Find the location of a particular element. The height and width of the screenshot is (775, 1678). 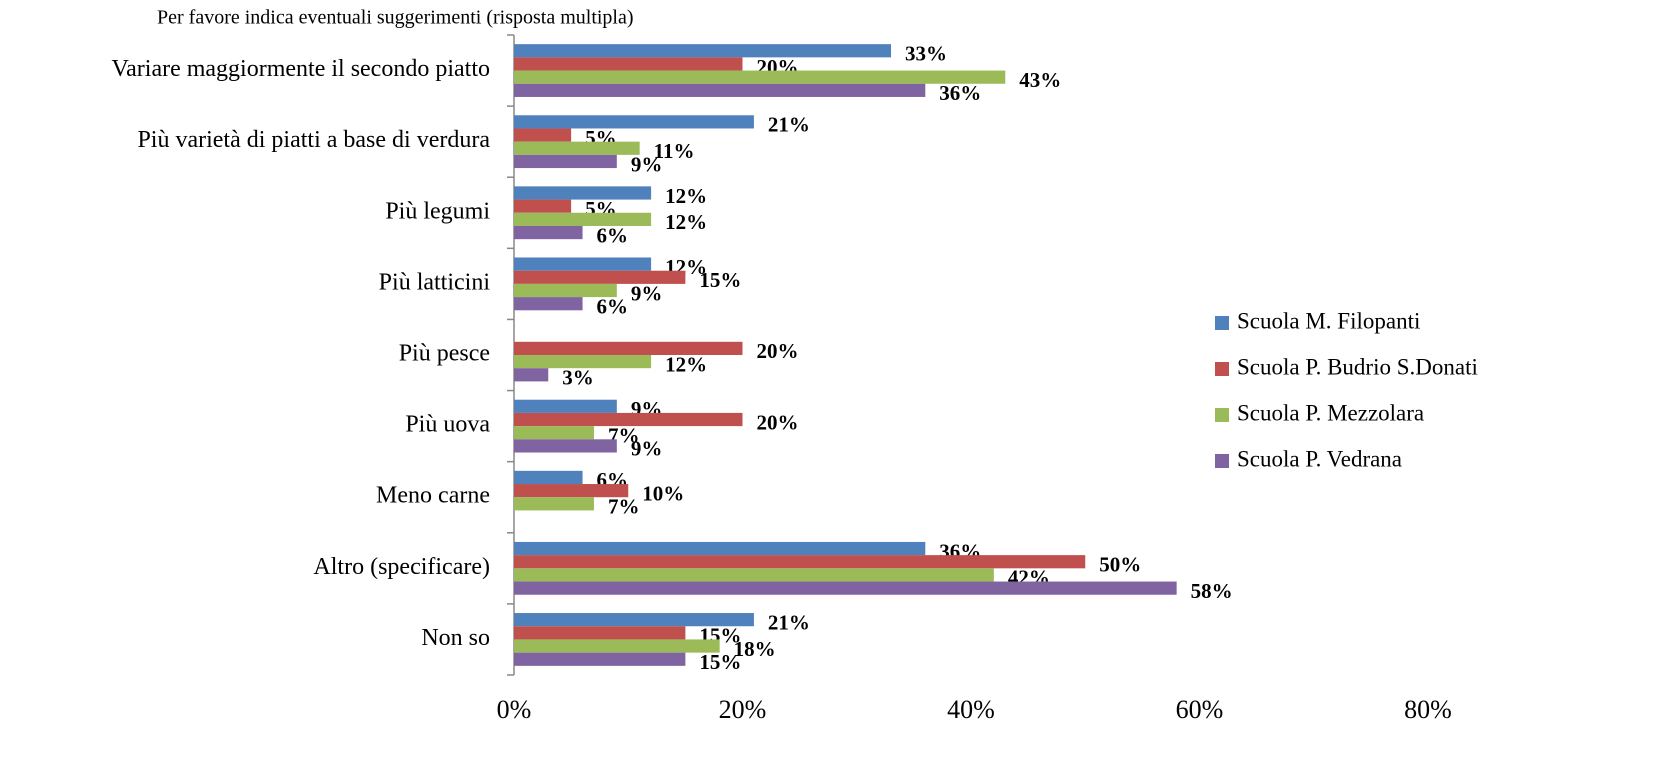

data-label: 43% is located at coordinates (1040, 80).